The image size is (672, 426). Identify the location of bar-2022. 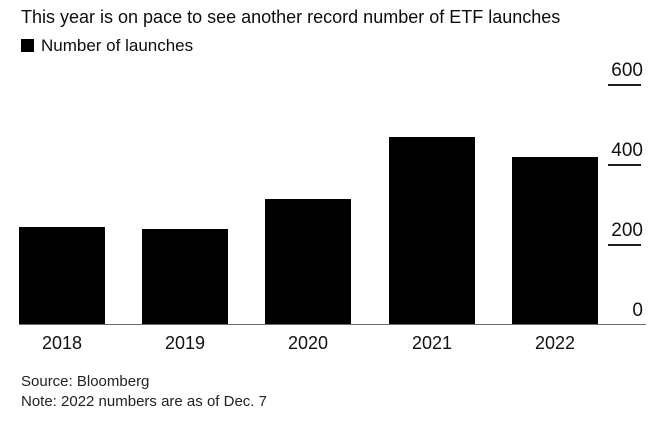
(555, 241).